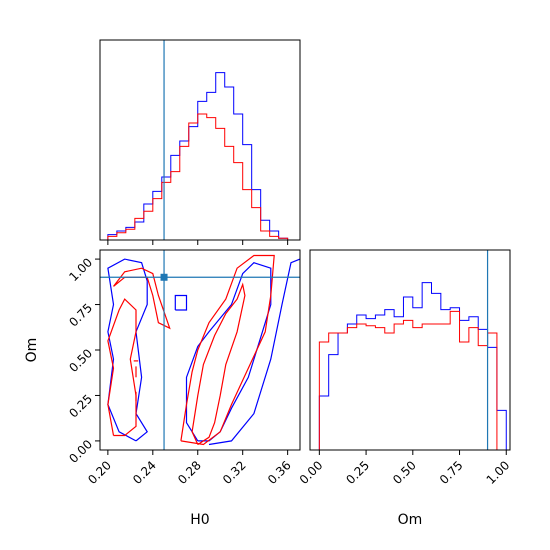 Image resolution: width=550 pixels, height=550 pixels. Describe the element at coordinates (99, 472) in the screenshot. I see `h0-tick-label: 0.20` at that location.